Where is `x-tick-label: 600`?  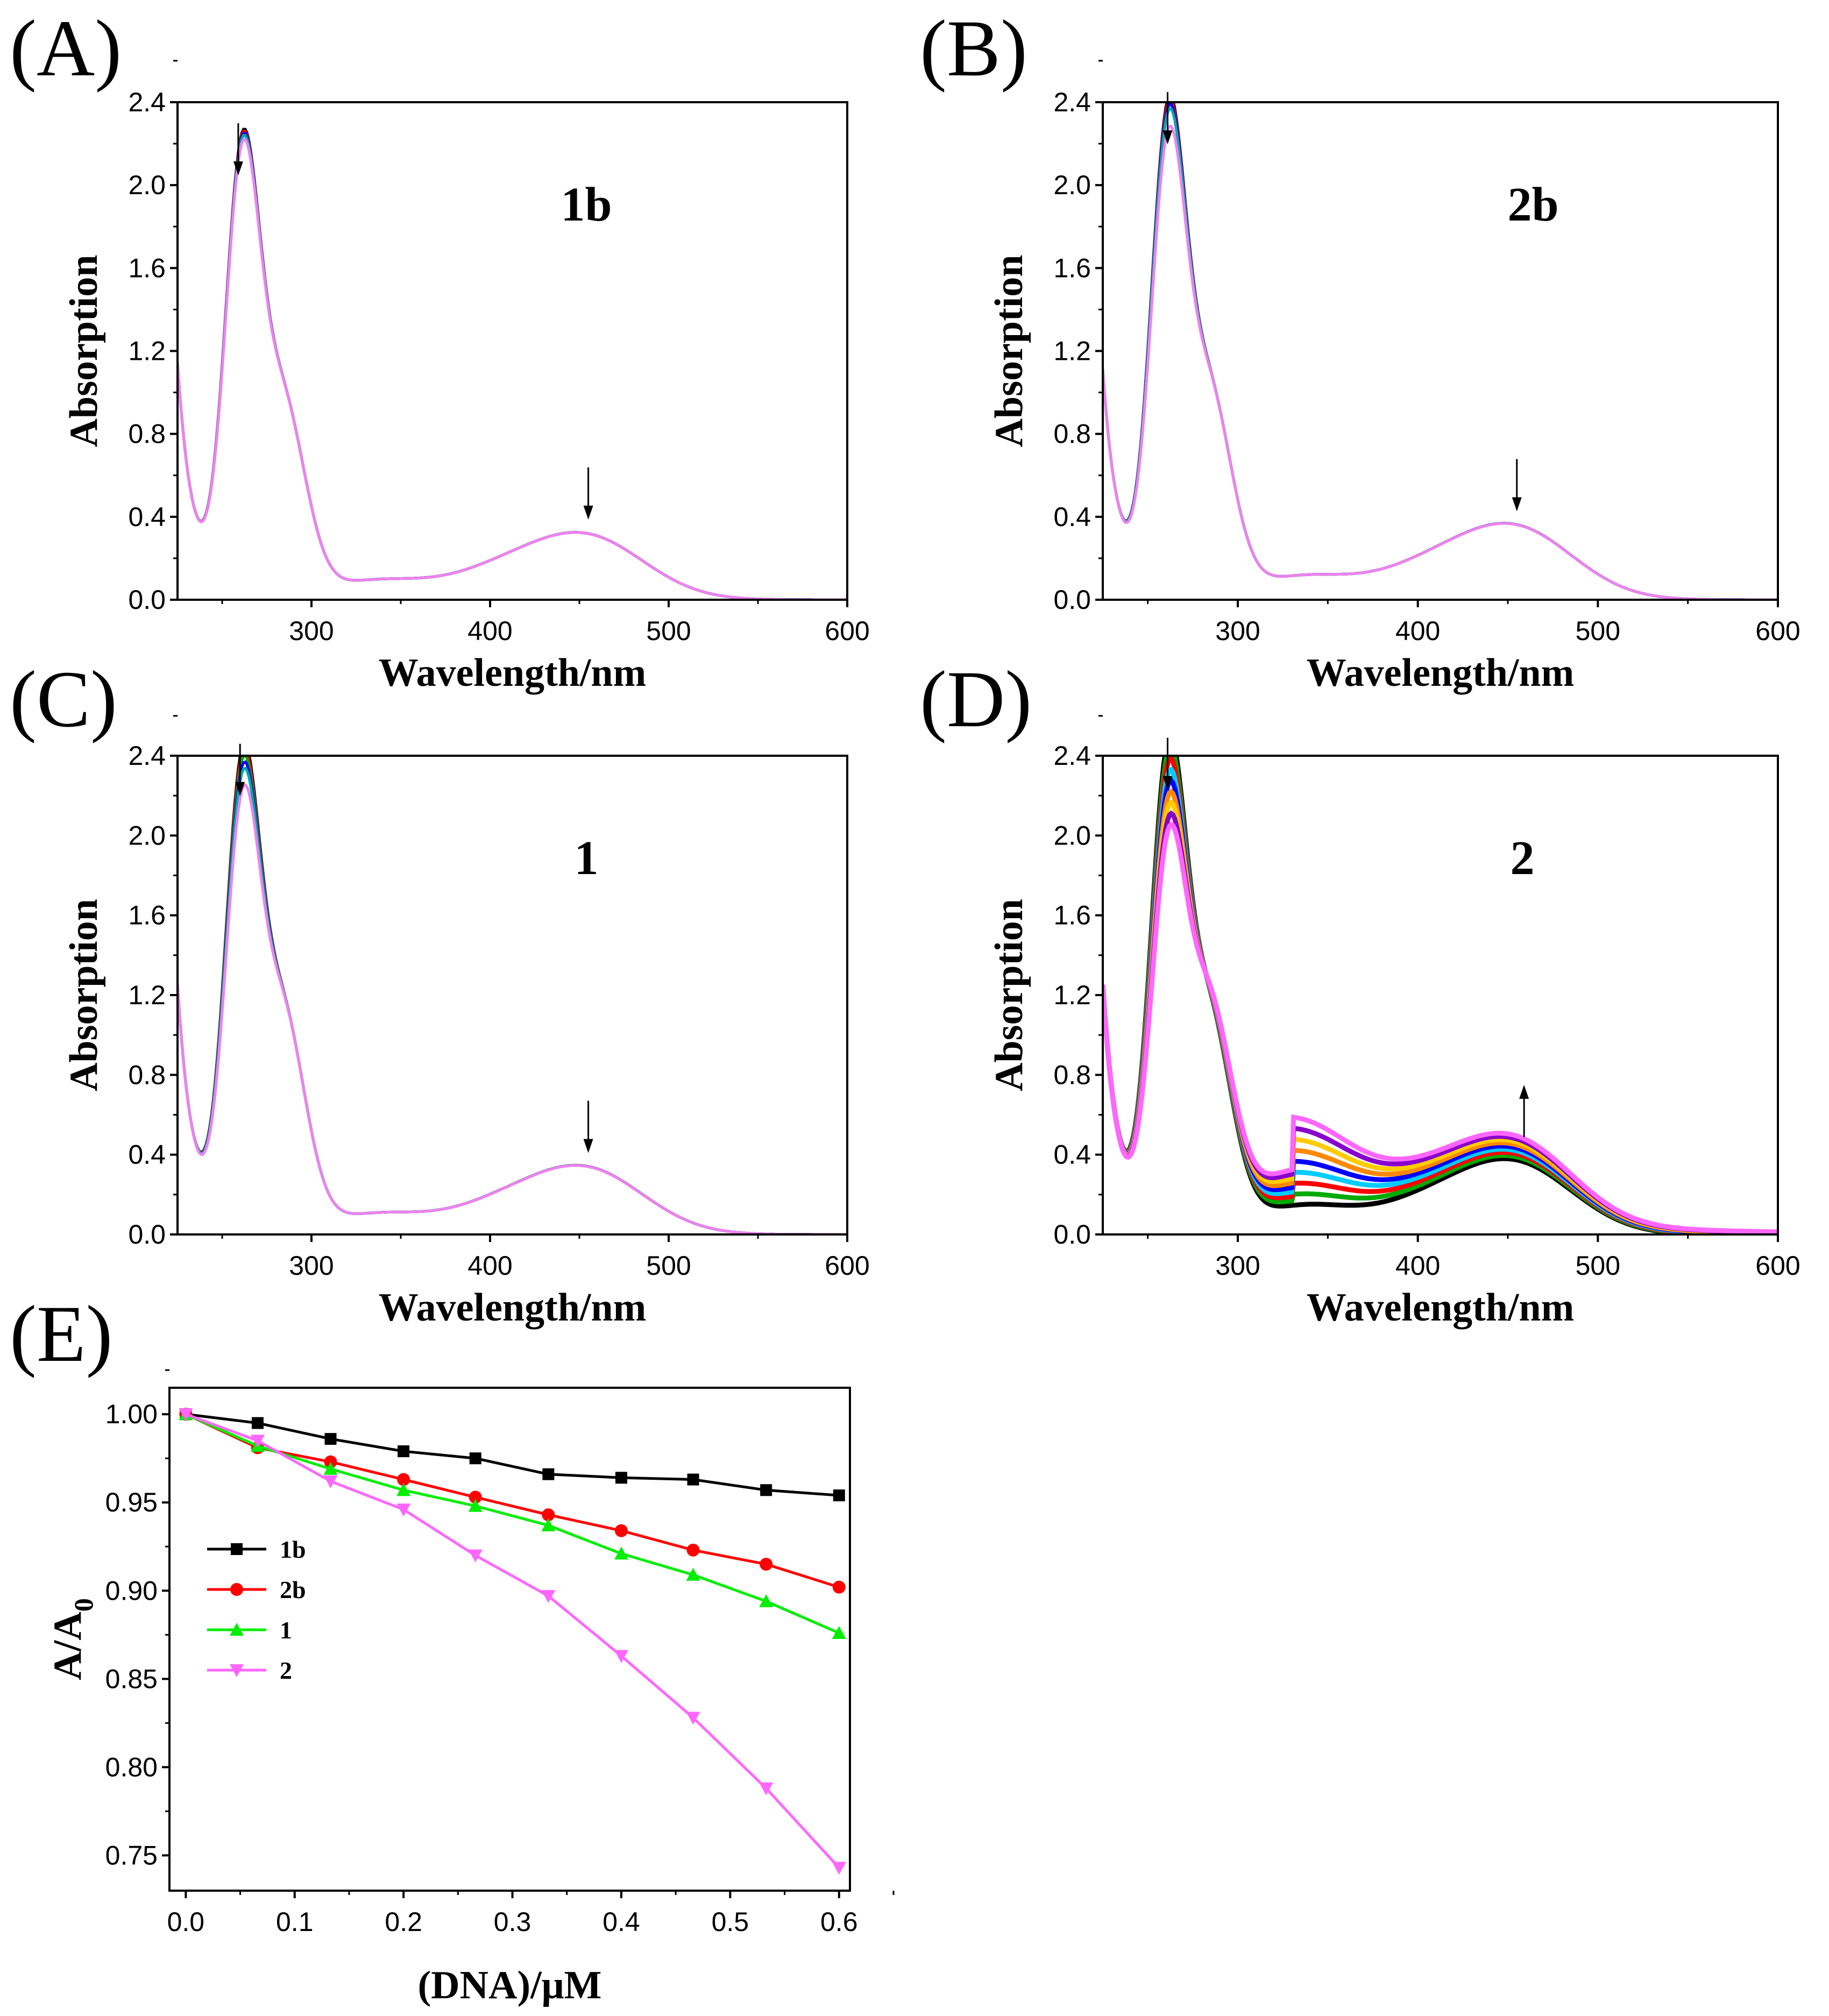 x-tick-label: 600 is located at coordinates (1777, 631).